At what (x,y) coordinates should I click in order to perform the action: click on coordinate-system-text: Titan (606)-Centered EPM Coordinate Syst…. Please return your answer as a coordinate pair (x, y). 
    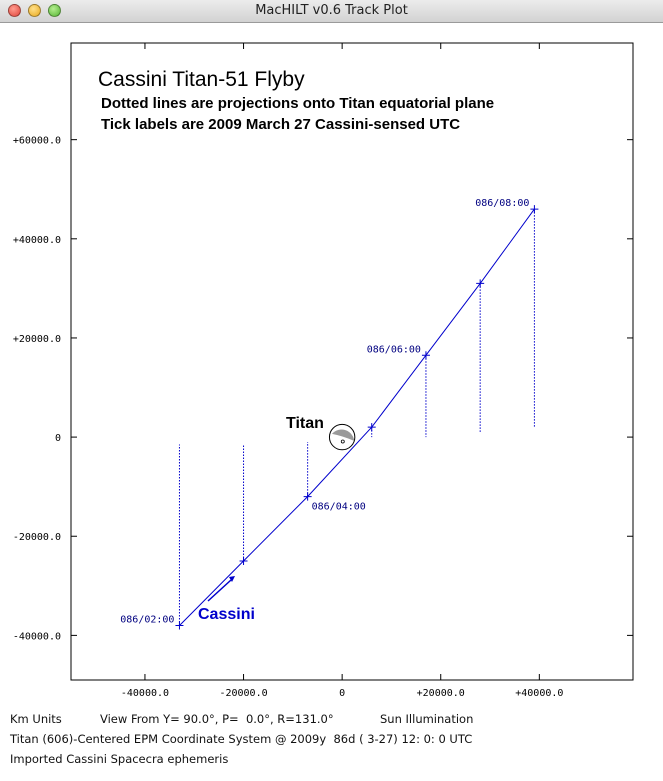
    Looking at the image, I should click on (241, 739).